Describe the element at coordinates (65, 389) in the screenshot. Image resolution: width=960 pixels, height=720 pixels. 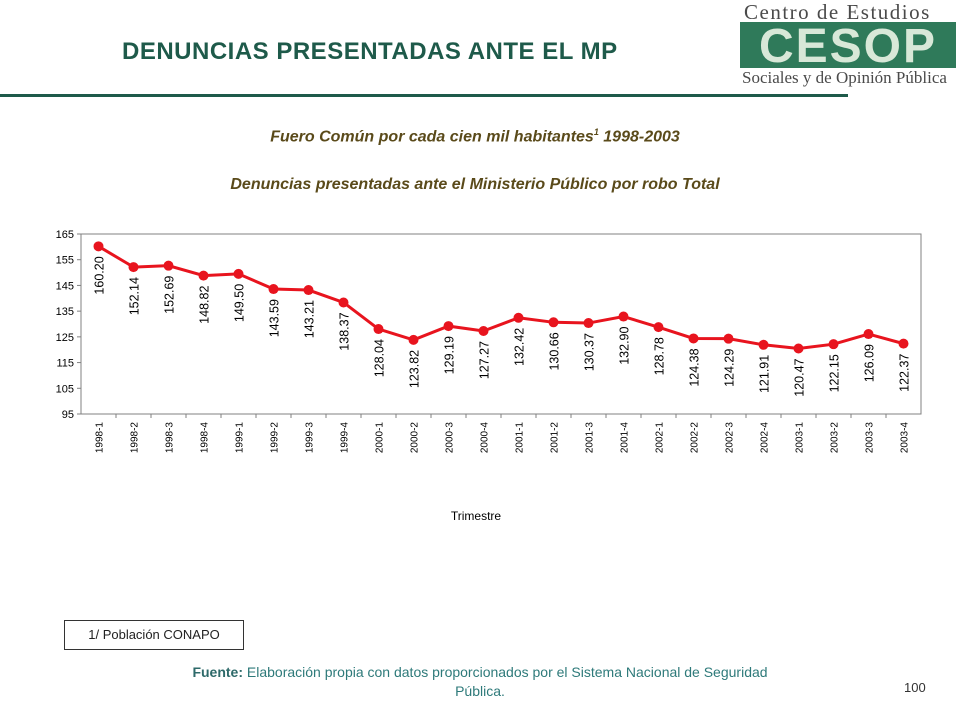
I see `y-tick-label: 105` at that location.